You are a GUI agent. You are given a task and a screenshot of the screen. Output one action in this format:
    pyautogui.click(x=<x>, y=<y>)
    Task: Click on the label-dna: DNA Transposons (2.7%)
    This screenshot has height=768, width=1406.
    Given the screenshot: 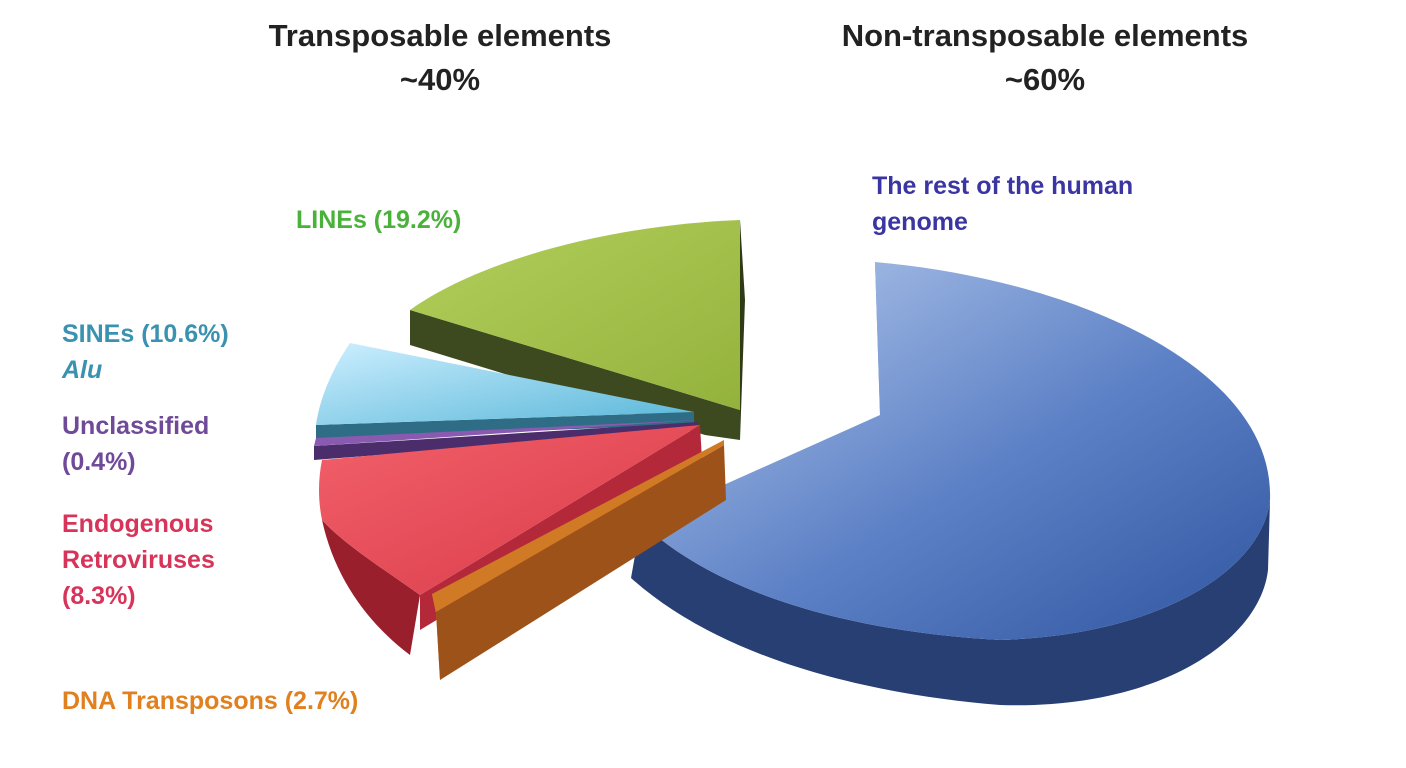 What is the action you would take?
    pyautogui.click(x=210, y=701)
    